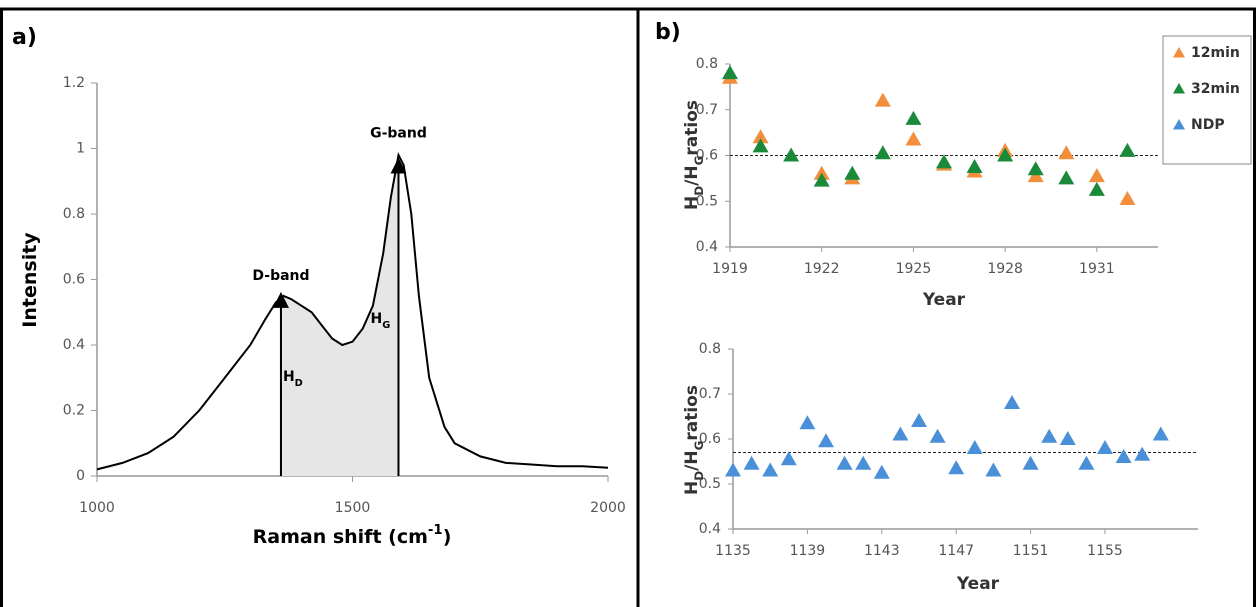  I want to click on y-tick-label: 1, so click(80, 149).